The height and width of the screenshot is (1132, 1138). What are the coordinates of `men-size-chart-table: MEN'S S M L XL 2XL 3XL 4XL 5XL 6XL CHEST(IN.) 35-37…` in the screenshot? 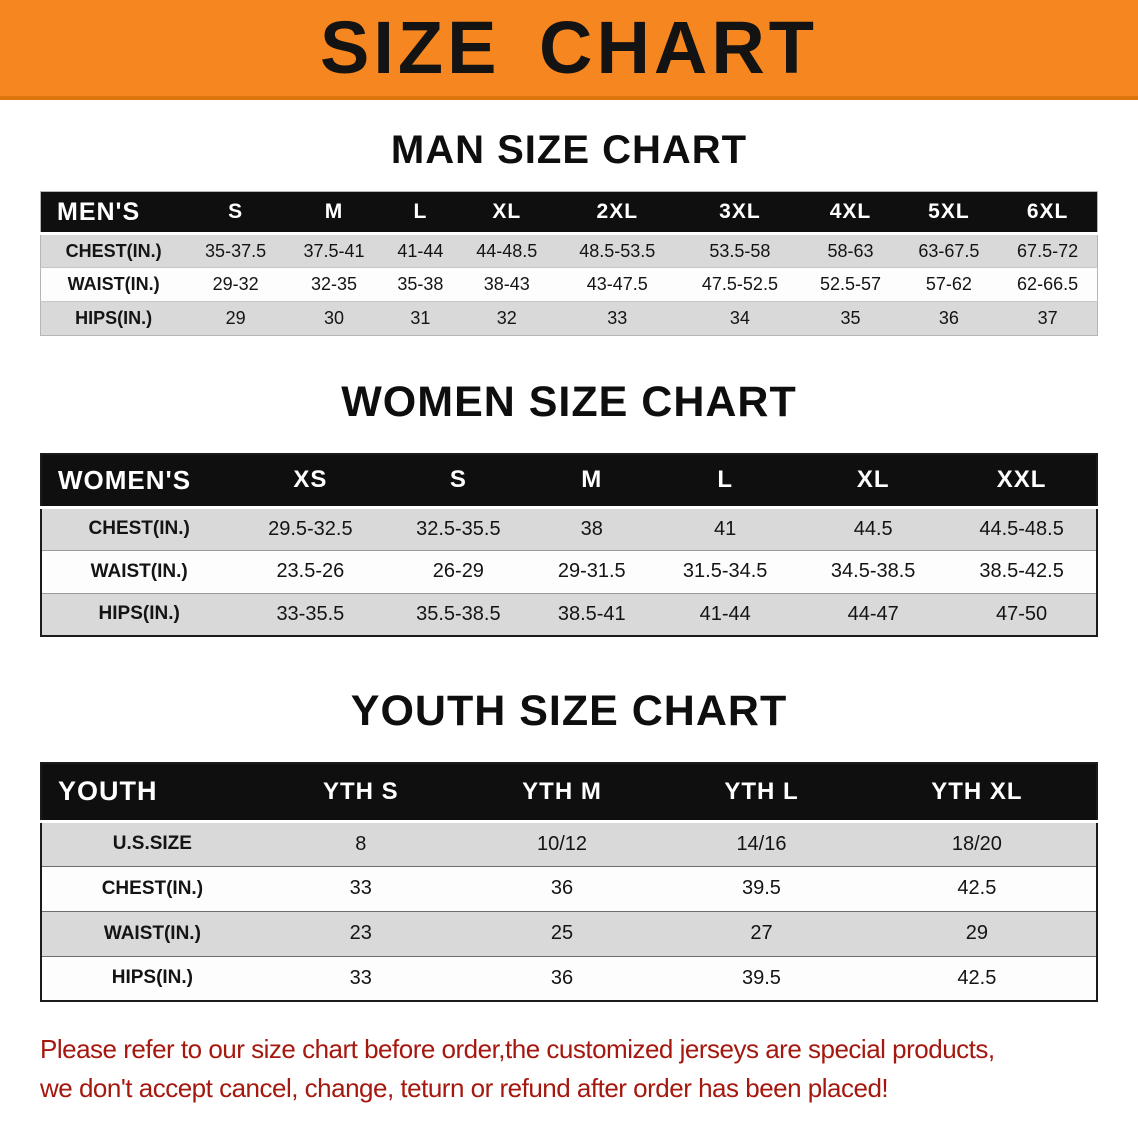 It's located at (569, 263).